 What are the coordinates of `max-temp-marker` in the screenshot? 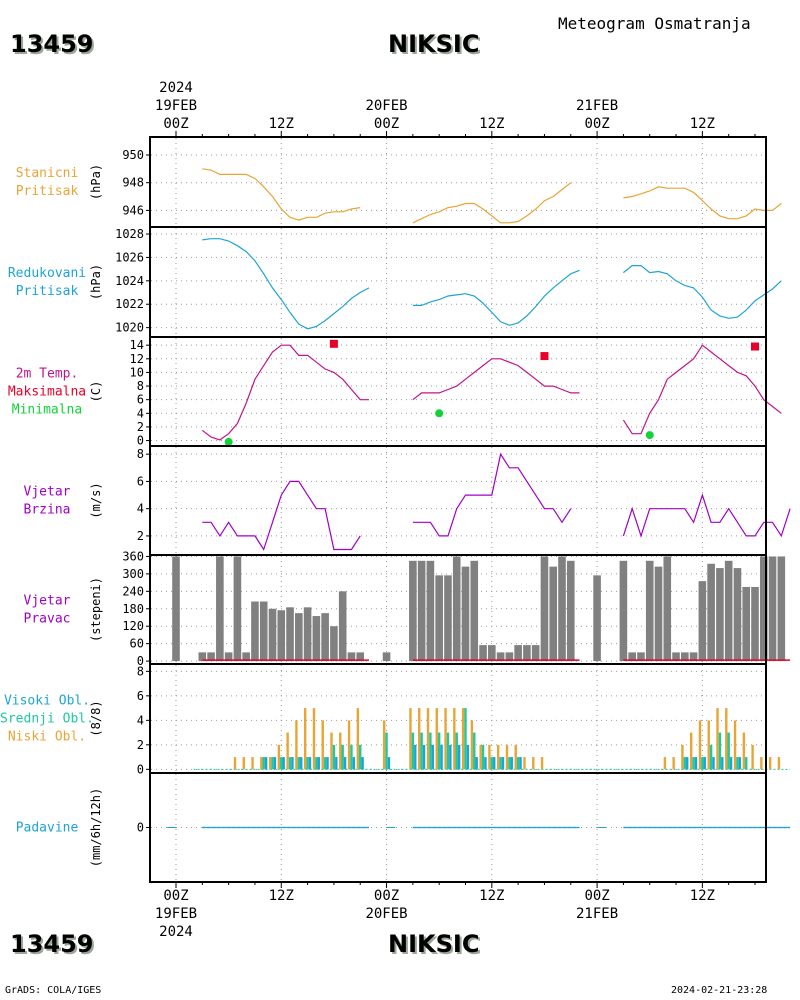 It's located at (755, 346).